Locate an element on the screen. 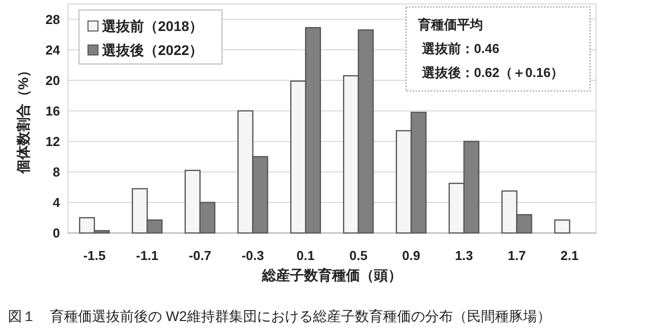 The height and width of the screenshot is (331, 650). x-tick-label: 0.5 is located at coordinates (358, 255).